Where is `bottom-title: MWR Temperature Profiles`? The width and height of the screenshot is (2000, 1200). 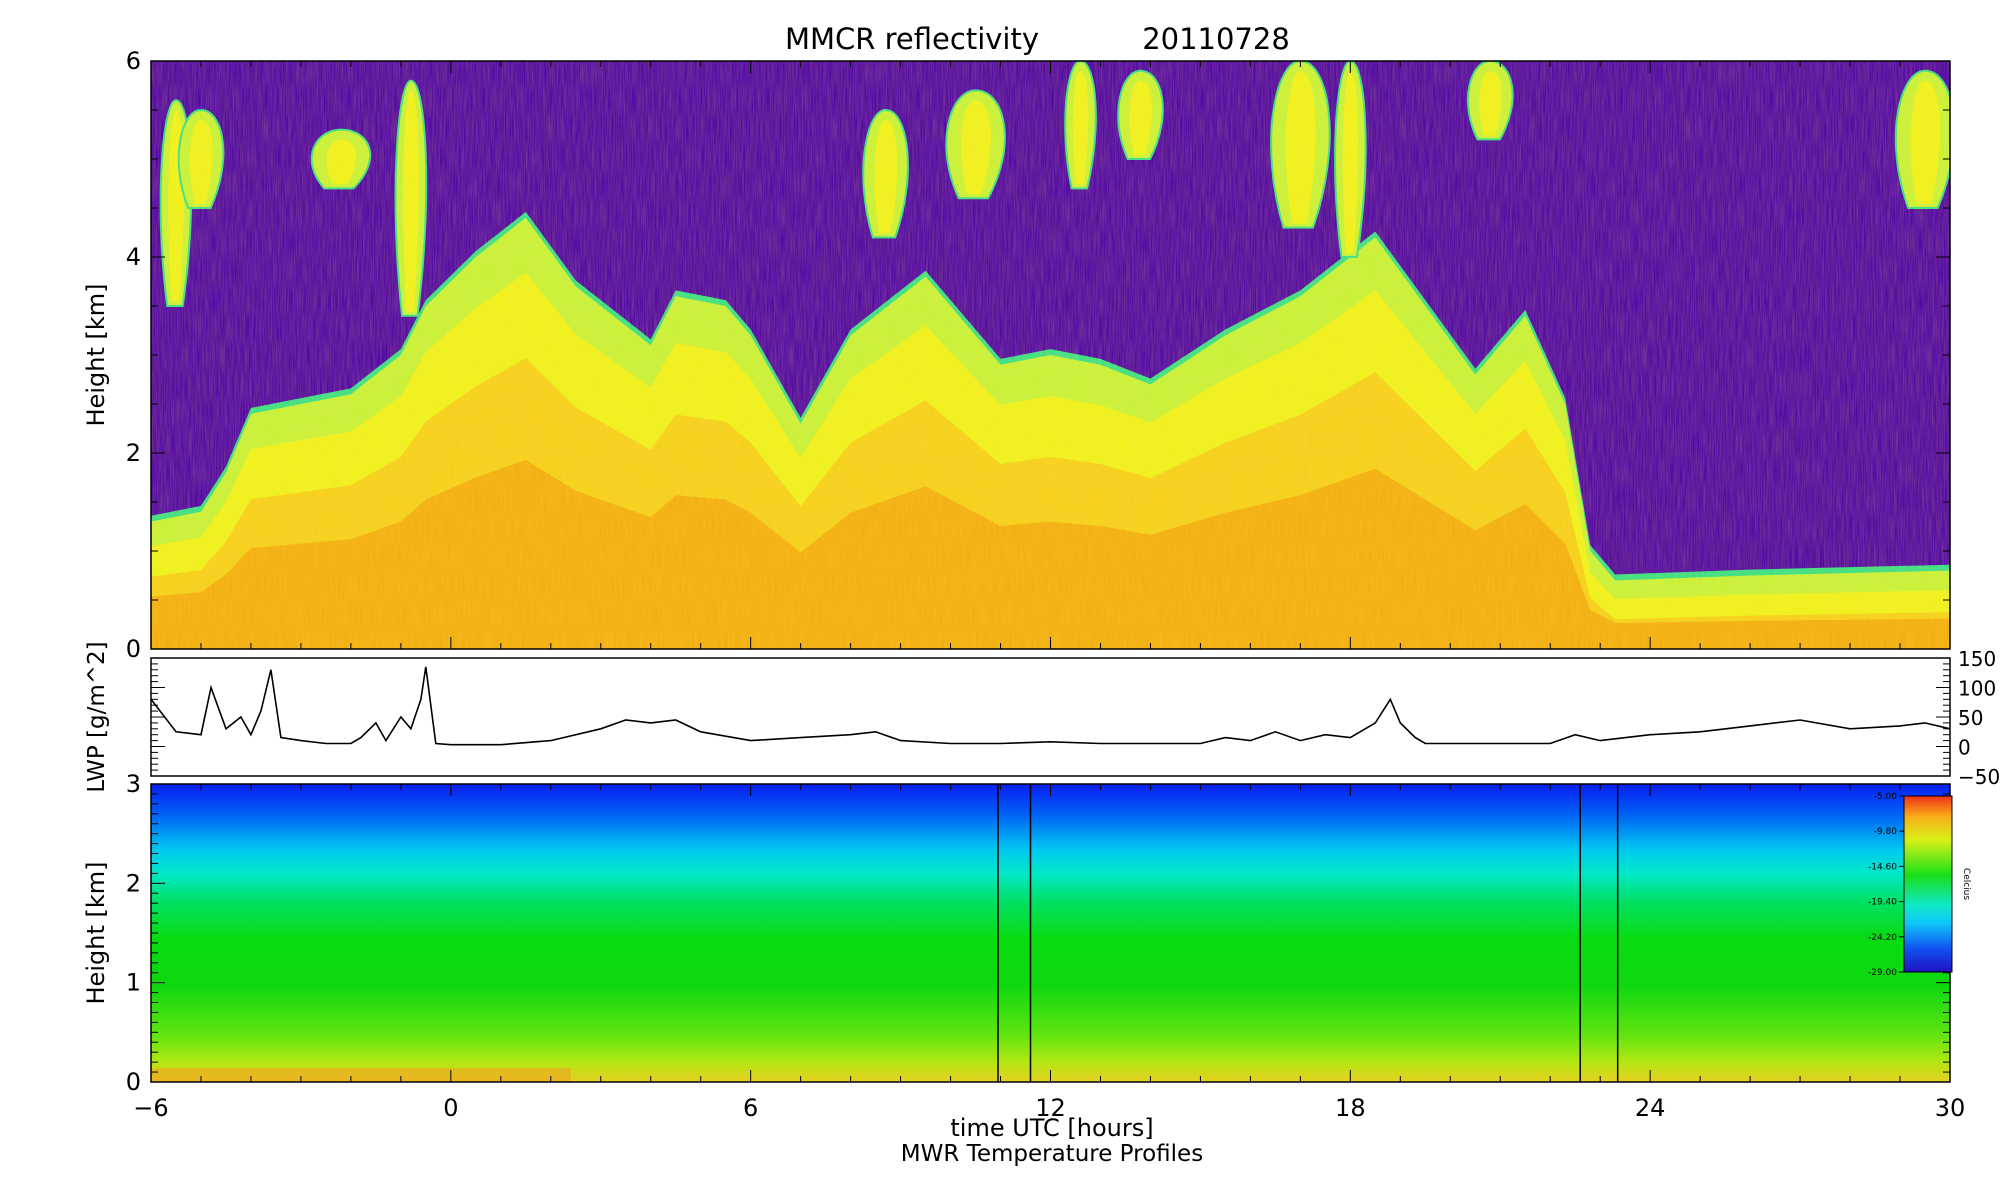
bottom-title: MWR Temperature Profiles is located at coordinates (1052, 1154).